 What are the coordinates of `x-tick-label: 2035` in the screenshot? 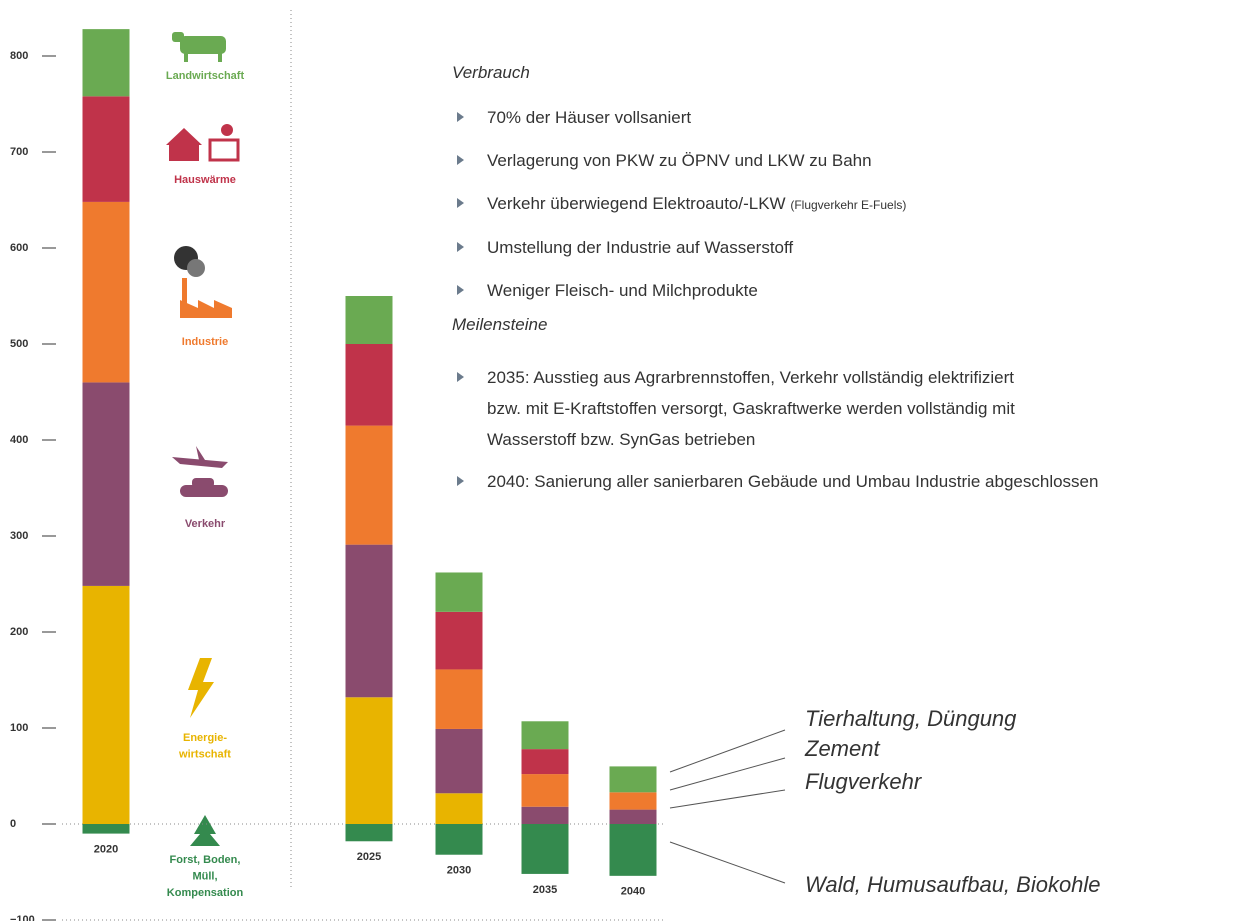 It's located at (545, 890).